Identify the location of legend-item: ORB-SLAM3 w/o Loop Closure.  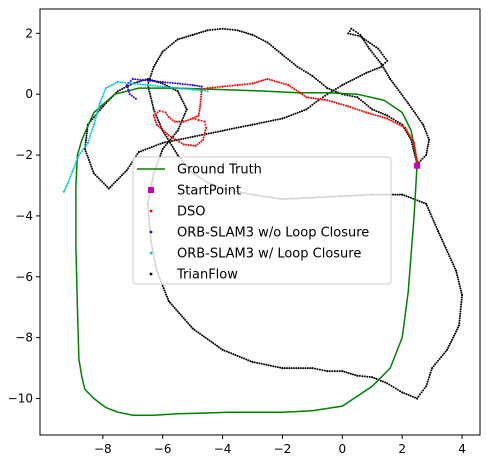
(259, 233).